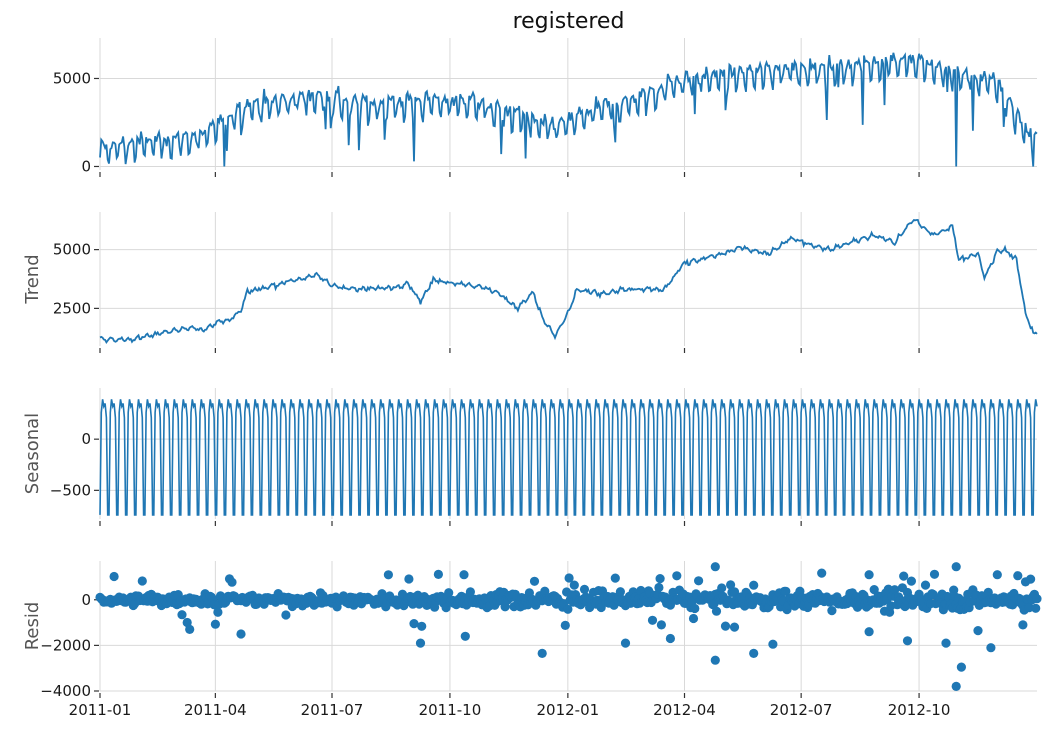 This screenshot has height=729, width=1047. I want to click on x-tick-label-4: 2012-01, so click(568, 710).